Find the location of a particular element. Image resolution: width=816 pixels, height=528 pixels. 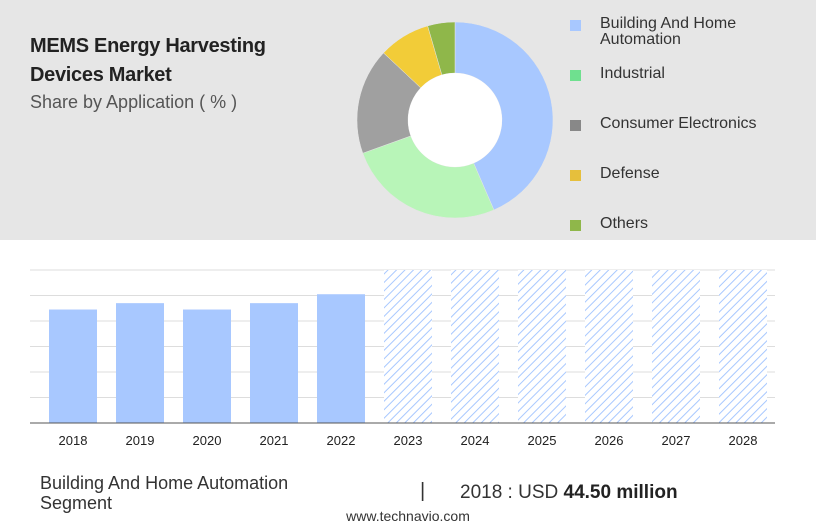

legend-item: Consumer Electronics is located at coordinates (685, 124).